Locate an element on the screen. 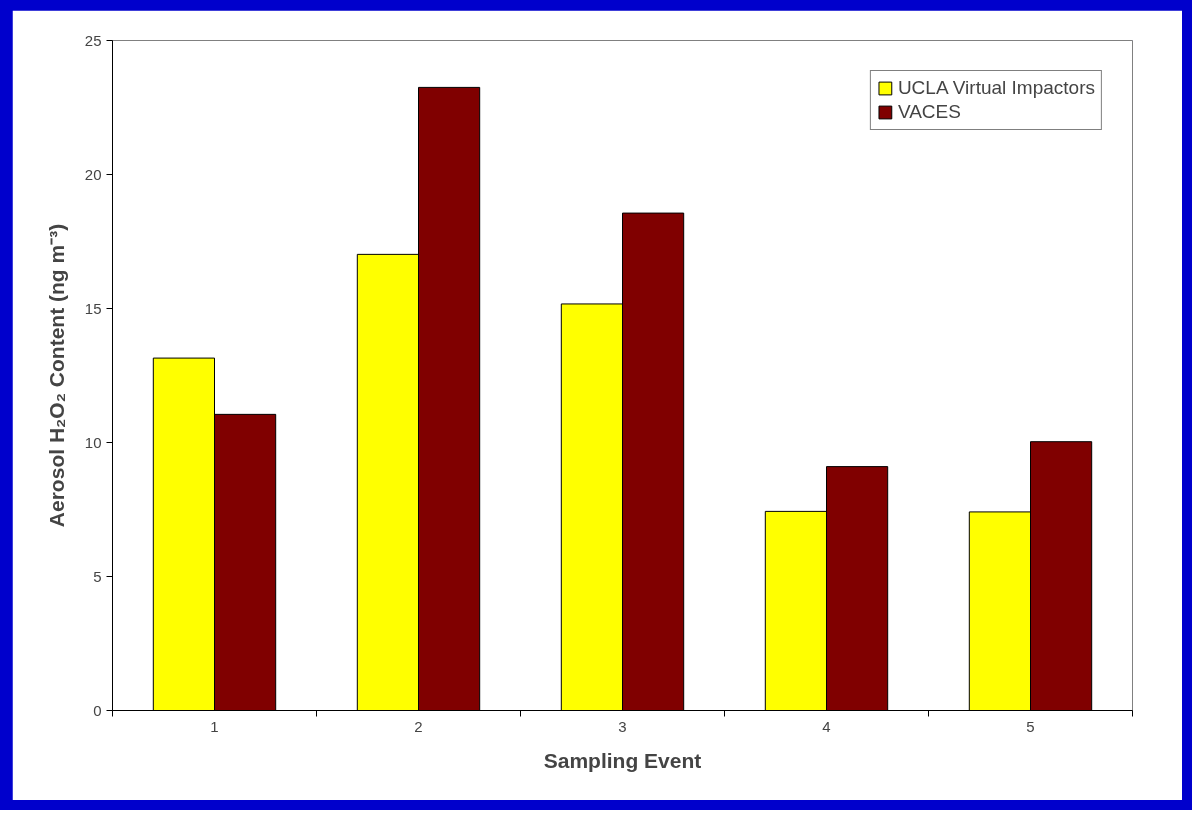 This screenshot has width=1202, height=820. y-tick-label: 10 is located at coordinates (93, 442).